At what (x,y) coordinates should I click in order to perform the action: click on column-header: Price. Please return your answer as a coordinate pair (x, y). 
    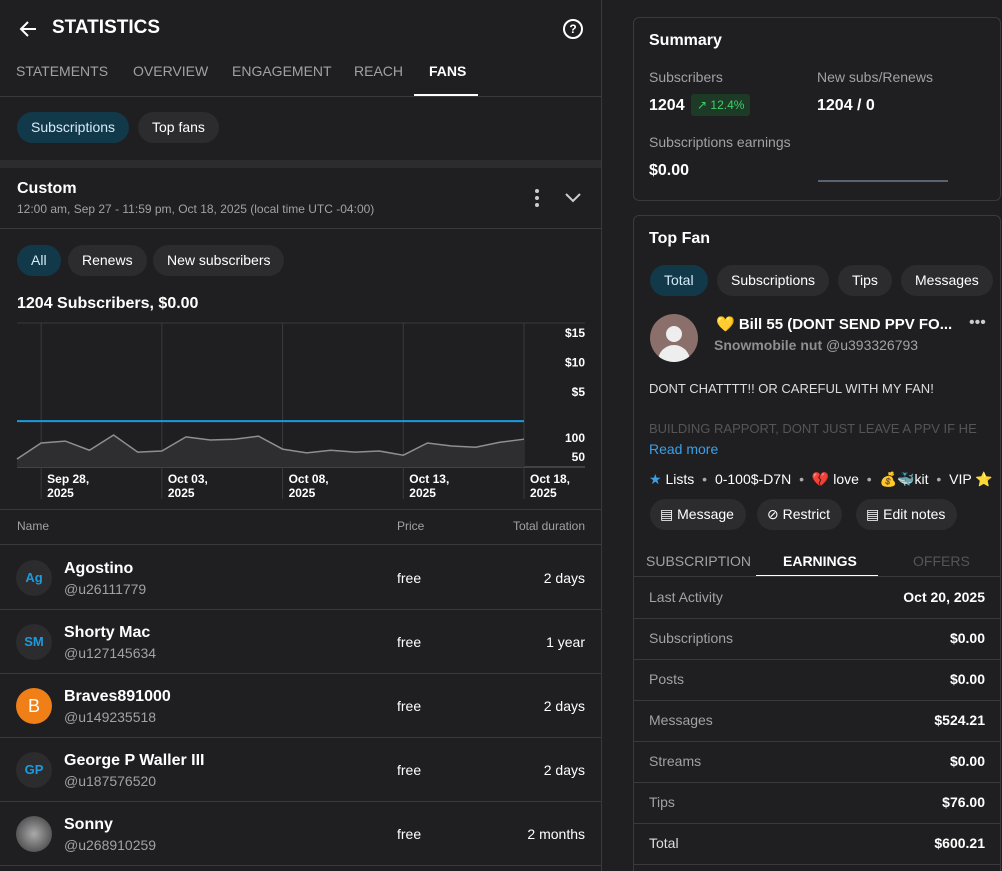
    Looking at the image, I should click on (410, 526).